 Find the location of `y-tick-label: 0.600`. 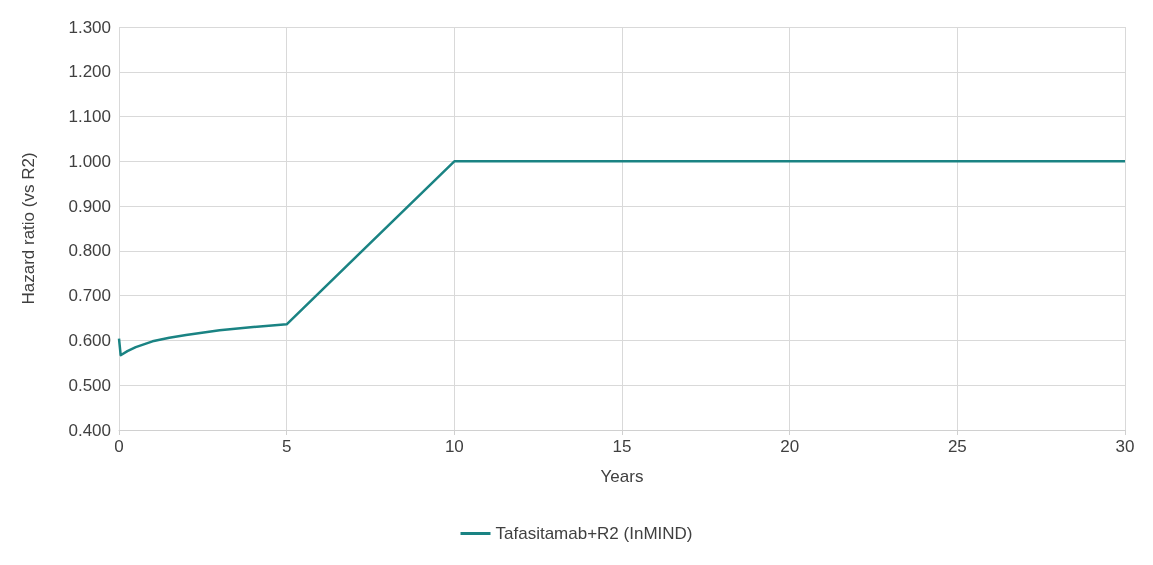

y-tick-label: 0.600 is located at coordinates (89, 340).